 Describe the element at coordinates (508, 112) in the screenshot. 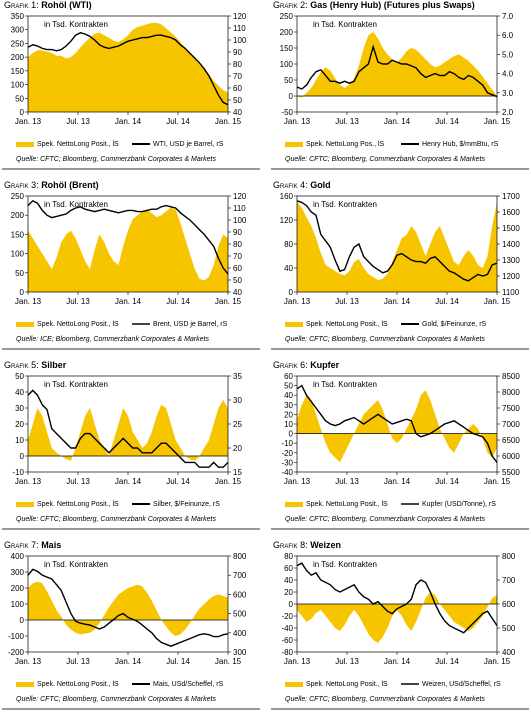

I see `tick-label-right: 2.0` at that location.